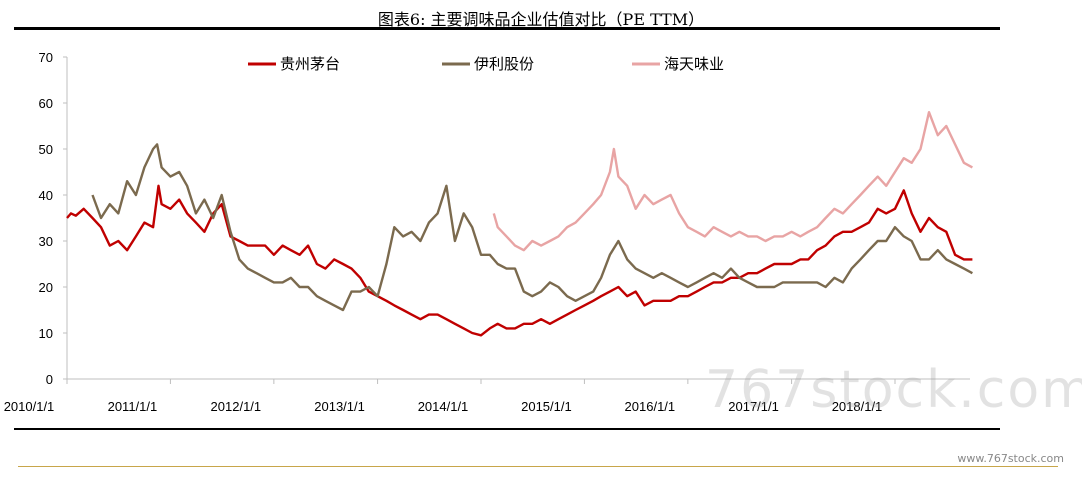  I want to click on y-tick-label: 70, so click(46, 57).